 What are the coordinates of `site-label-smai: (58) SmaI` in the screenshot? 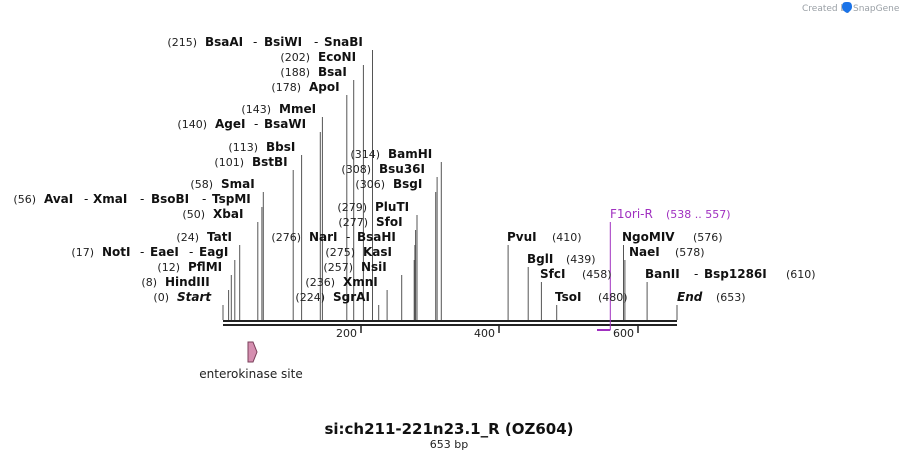 It's located at (222, 184).